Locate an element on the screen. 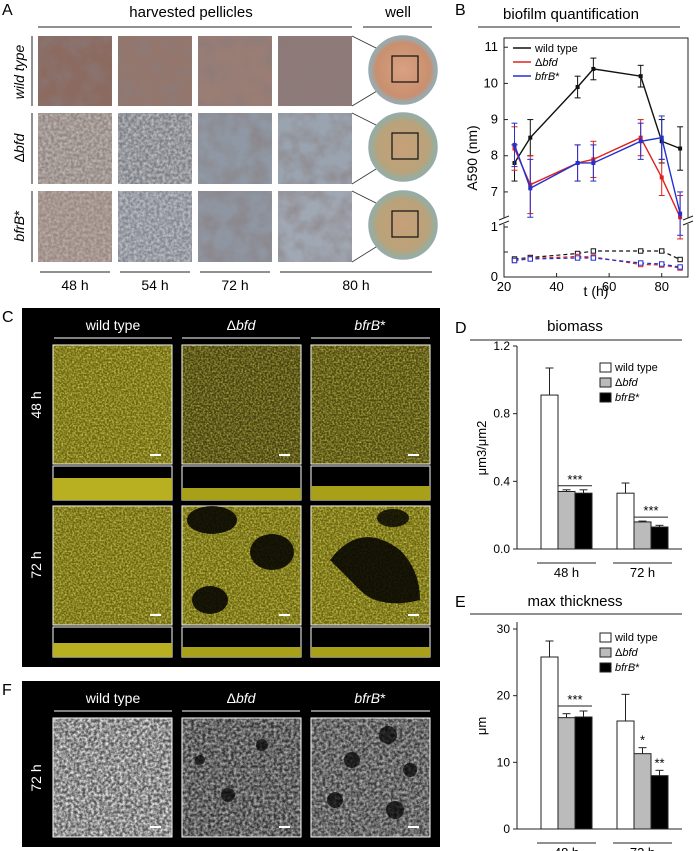  chart-d-title: biomass is located at coordinates (575, 326).